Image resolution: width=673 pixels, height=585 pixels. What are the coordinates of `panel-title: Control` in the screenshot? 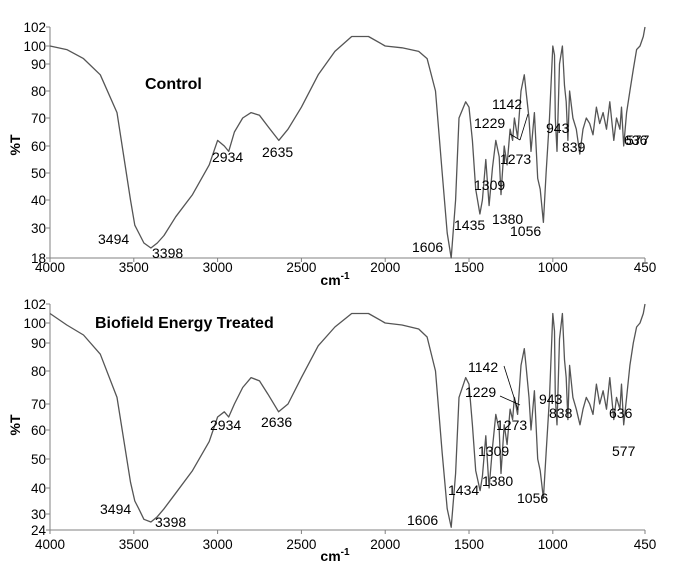 It's located at (173, 84).